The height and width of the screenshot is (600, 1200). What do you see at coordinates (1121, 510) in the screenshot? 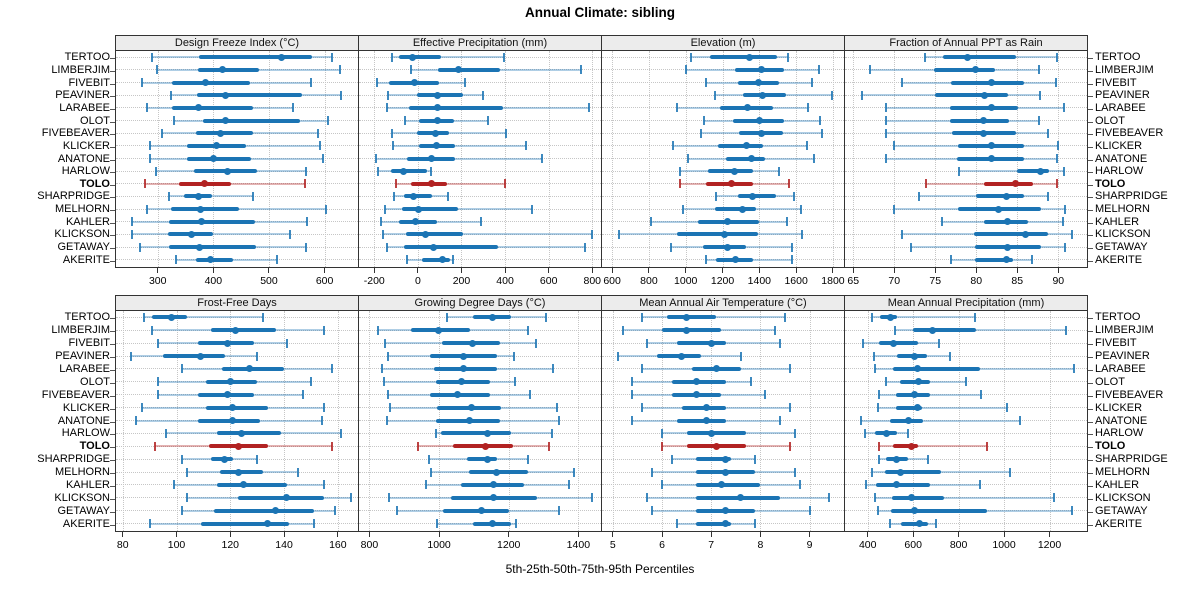
I see `site-label-getaway: GETAWAY` at bounding box center [1121, 510].